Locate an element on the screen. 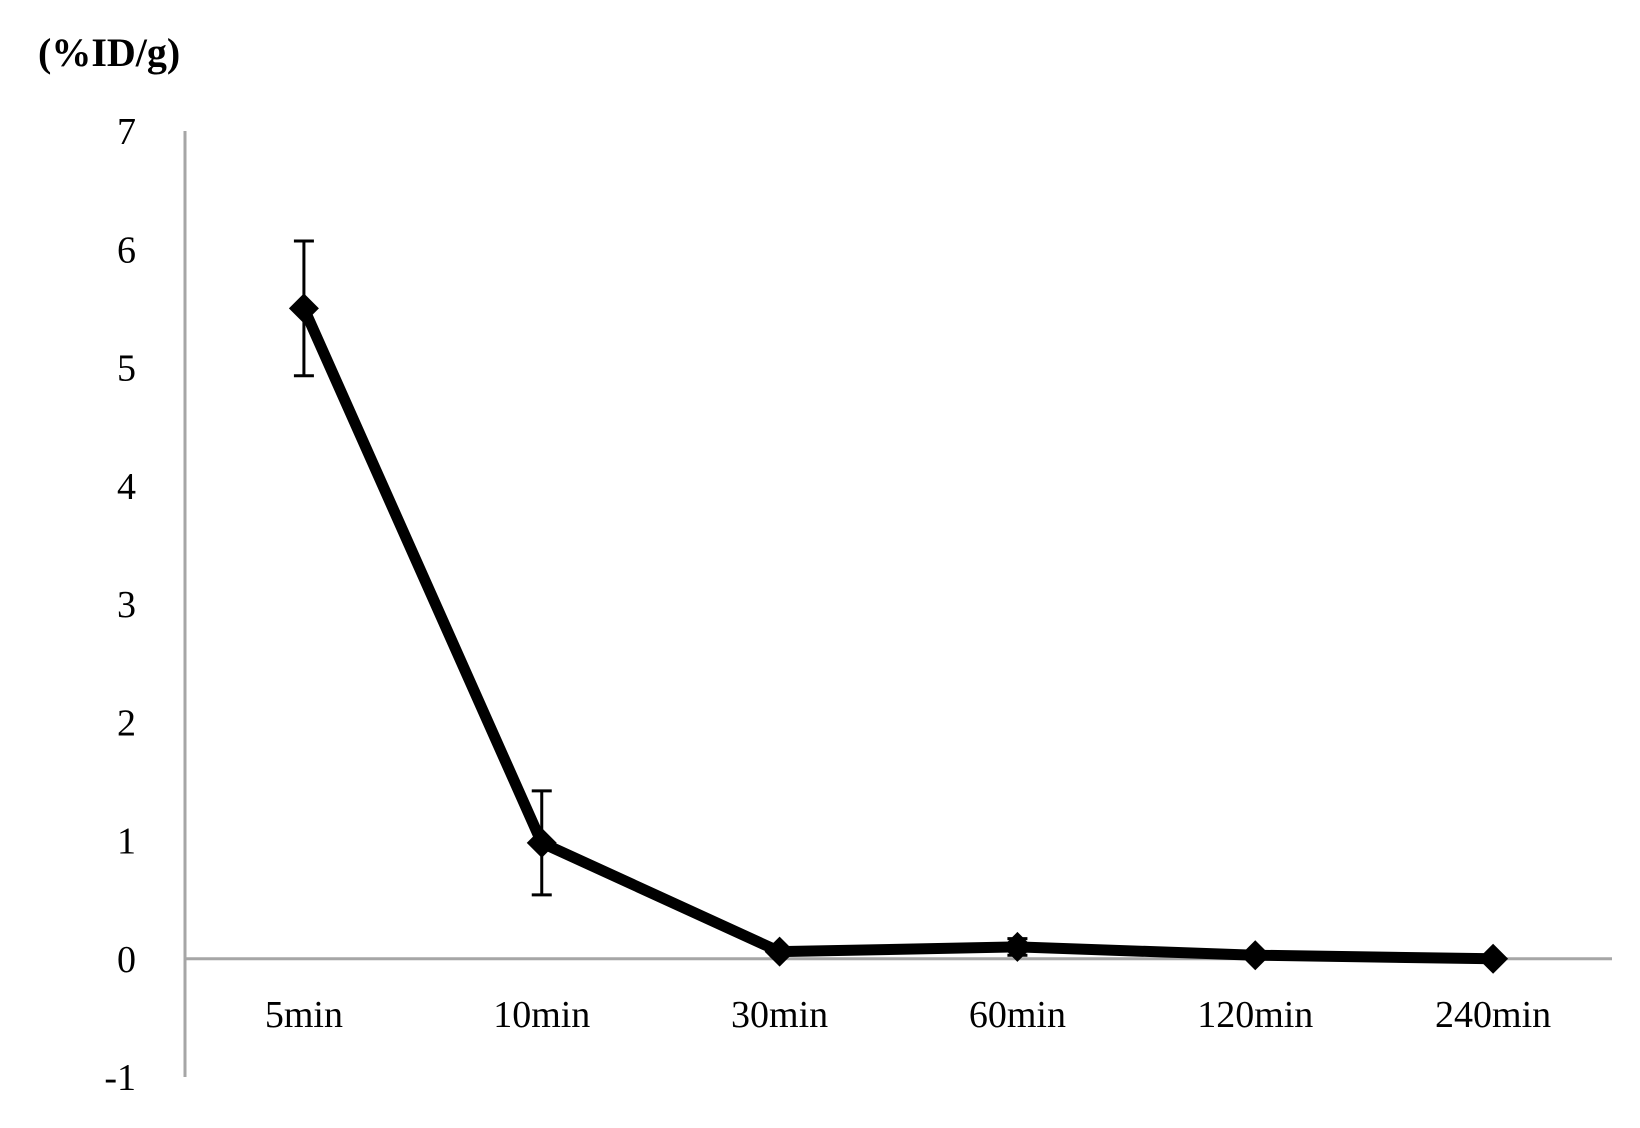 This screenshot has width=1640, height=1128. y-tick-label: 2 is located at coordinates (126, 723).